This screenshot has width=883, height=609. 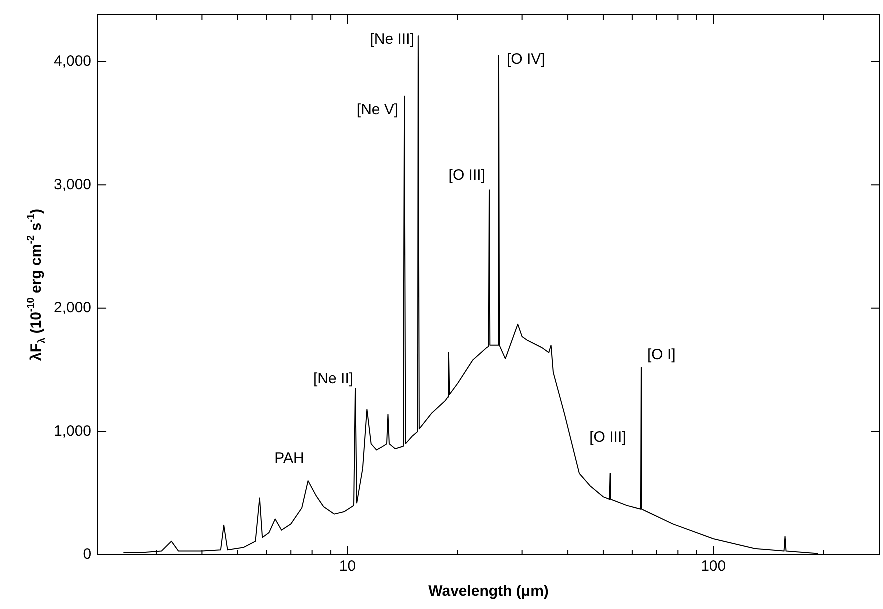 I want to click on y-tick-label: 2,000, so click(x=73, y=308).